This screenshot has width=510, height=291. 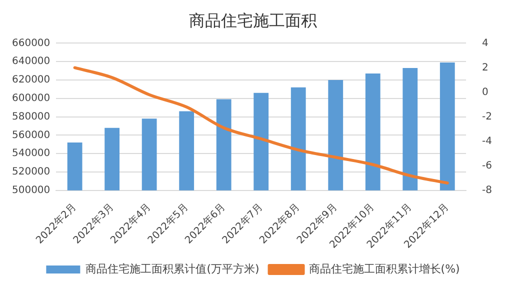 I want to click on y2-tick-label: -4, so click(x=487, y=141).